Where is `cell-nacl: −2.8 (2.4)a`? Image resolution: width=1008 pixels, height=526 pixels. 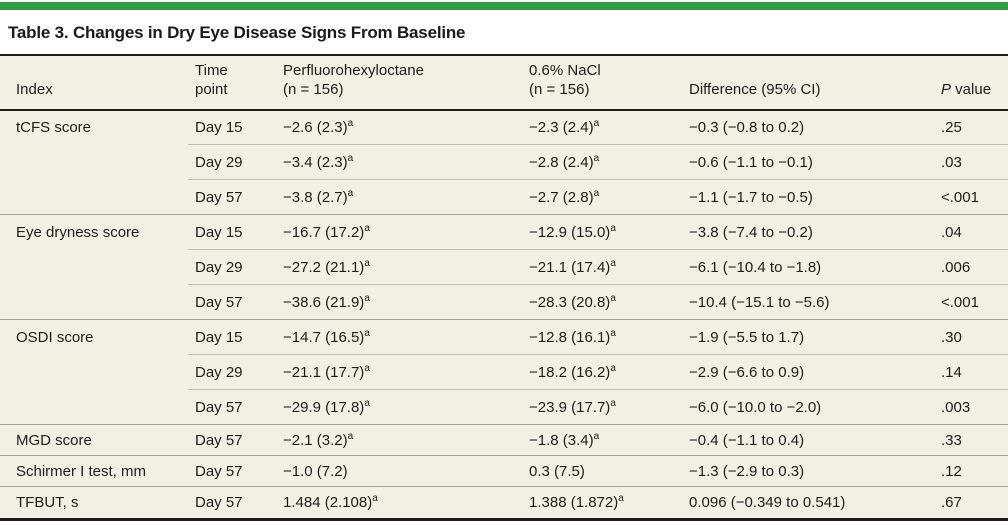
cell-nacl: −2.8 (2.4)a is located at coordinates (602, 162).